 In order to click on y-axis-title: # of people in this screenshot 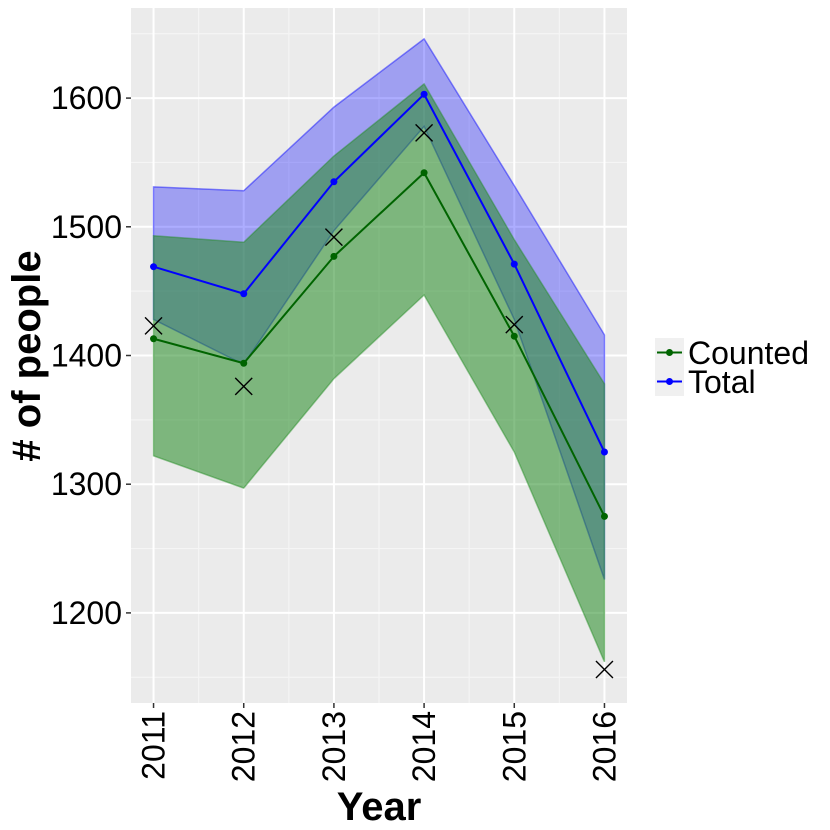, I will do `click(27, 355)`.